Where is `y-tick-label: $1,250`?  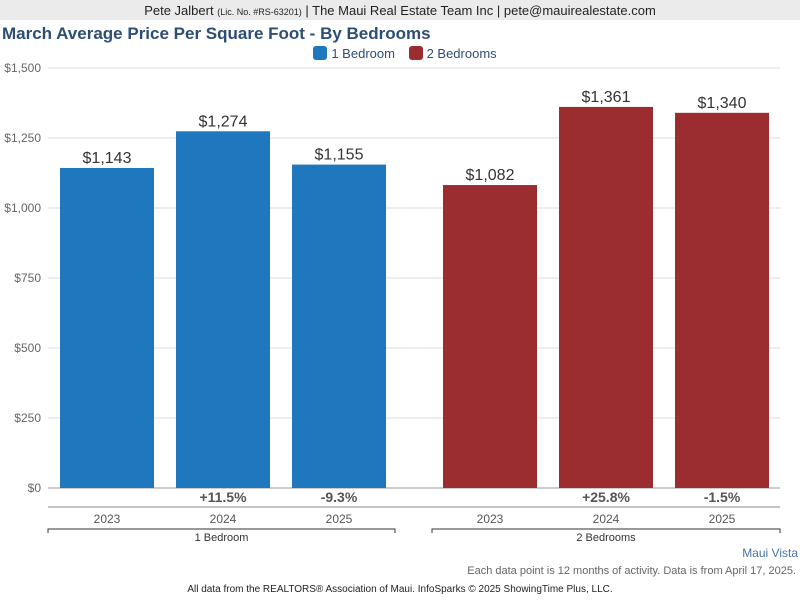
y-tick-label: $1,250 is located at coordinates (22, 138).